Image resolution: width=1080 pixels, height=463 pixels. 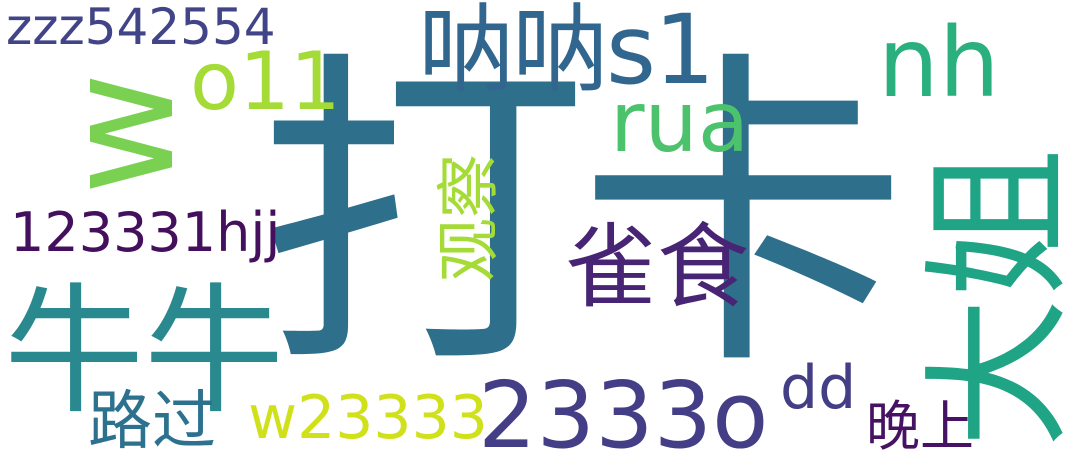 What do you see at coordinates (920, 426) in the screenshot?
I see `word-wanshang: 晚上` at bounding box center [920, 426].